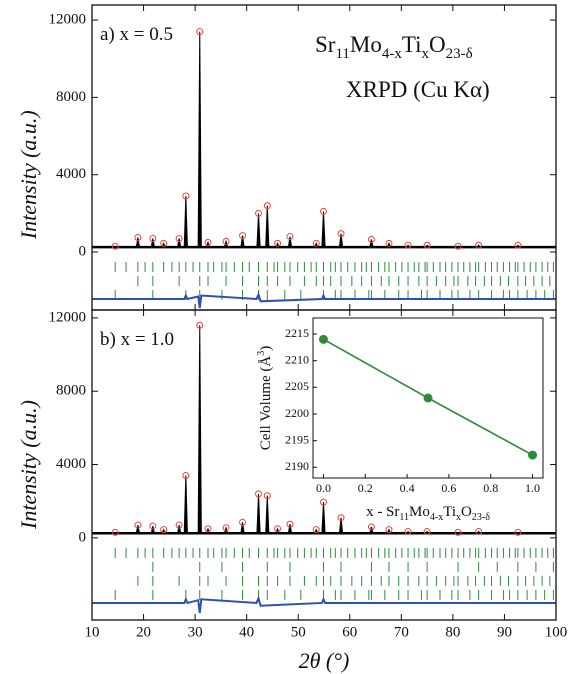  Describe the element at coordinates (419, 512) in the screenshot. I see `label-part: Mo` at that location.